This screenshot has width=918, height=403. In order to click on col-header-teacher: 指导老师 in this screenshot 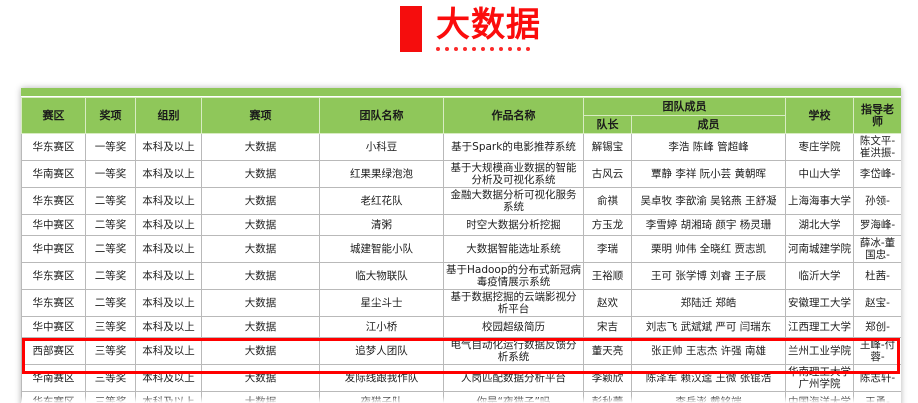, I will do `click(877, 115)`.